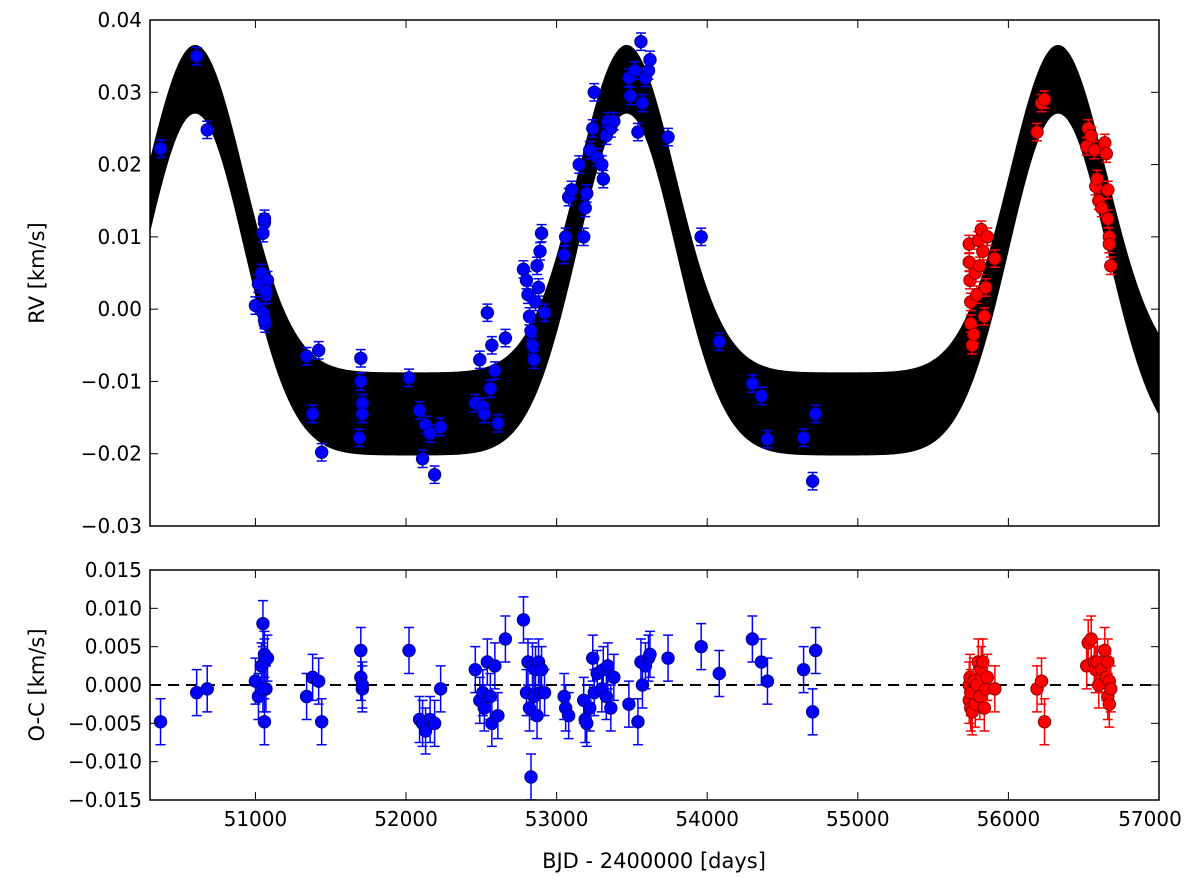 The width and height of the screenshot is (1200, 886). I want to click on oc-xtick-label: 51000, so click(256, 819).